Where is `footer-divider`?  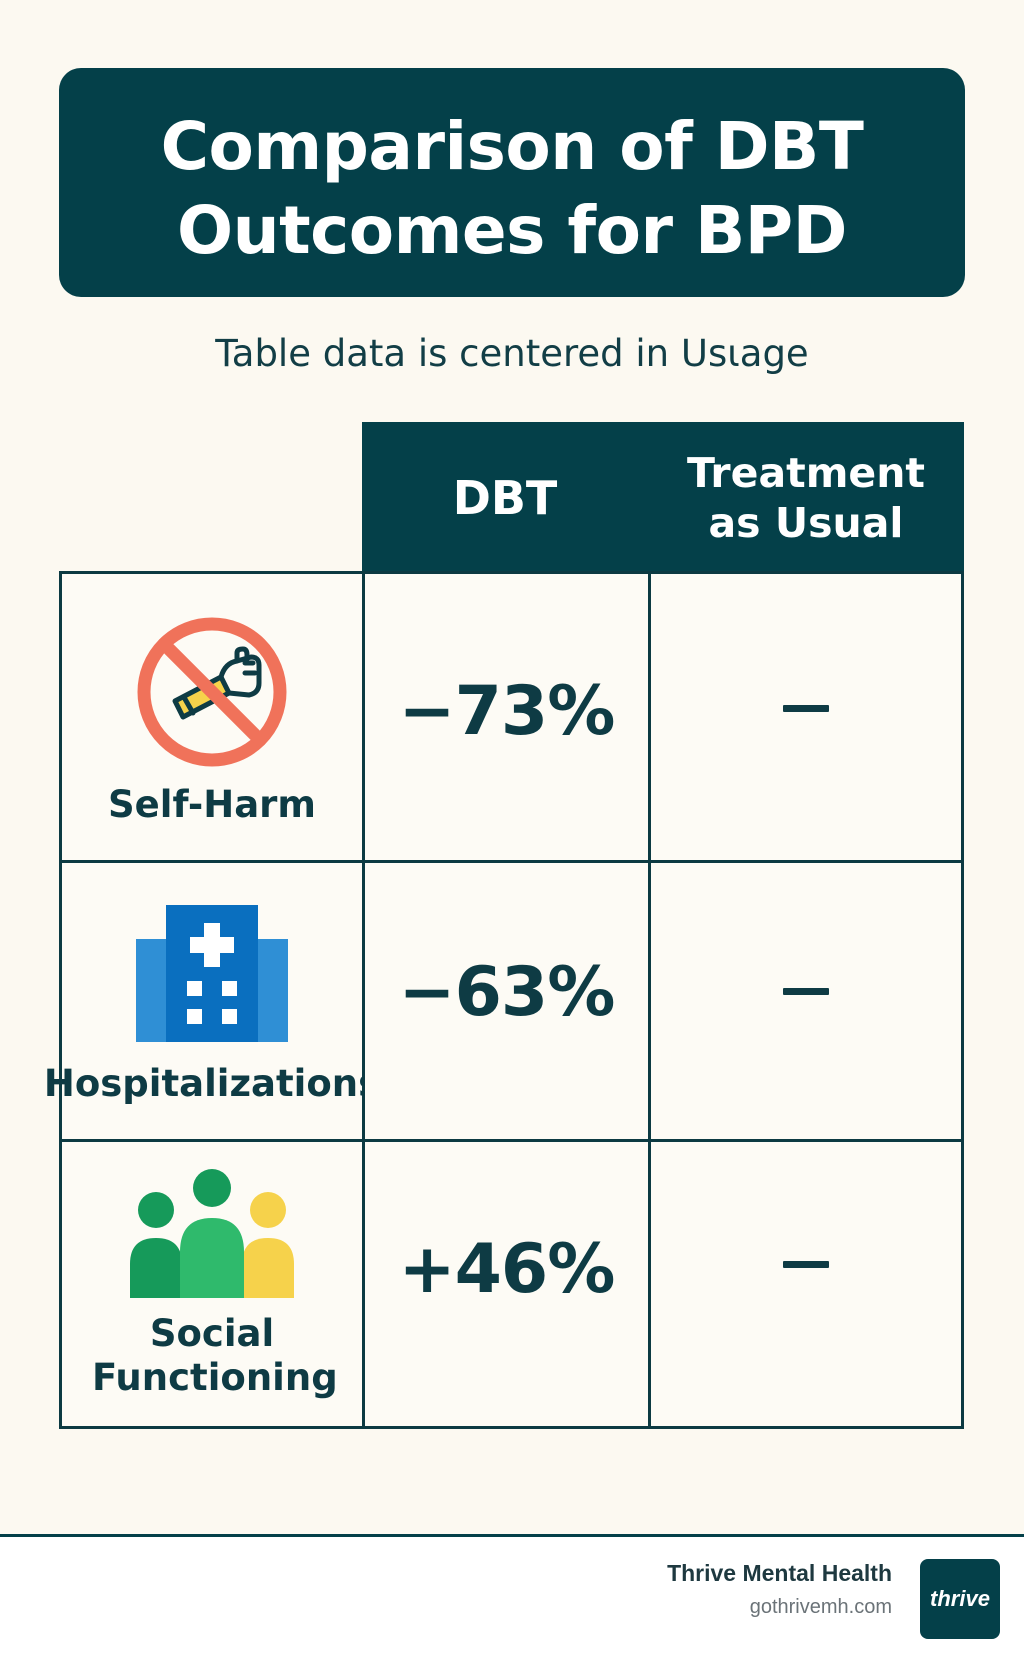
footer-divider is located at coordinates (512, 1535).